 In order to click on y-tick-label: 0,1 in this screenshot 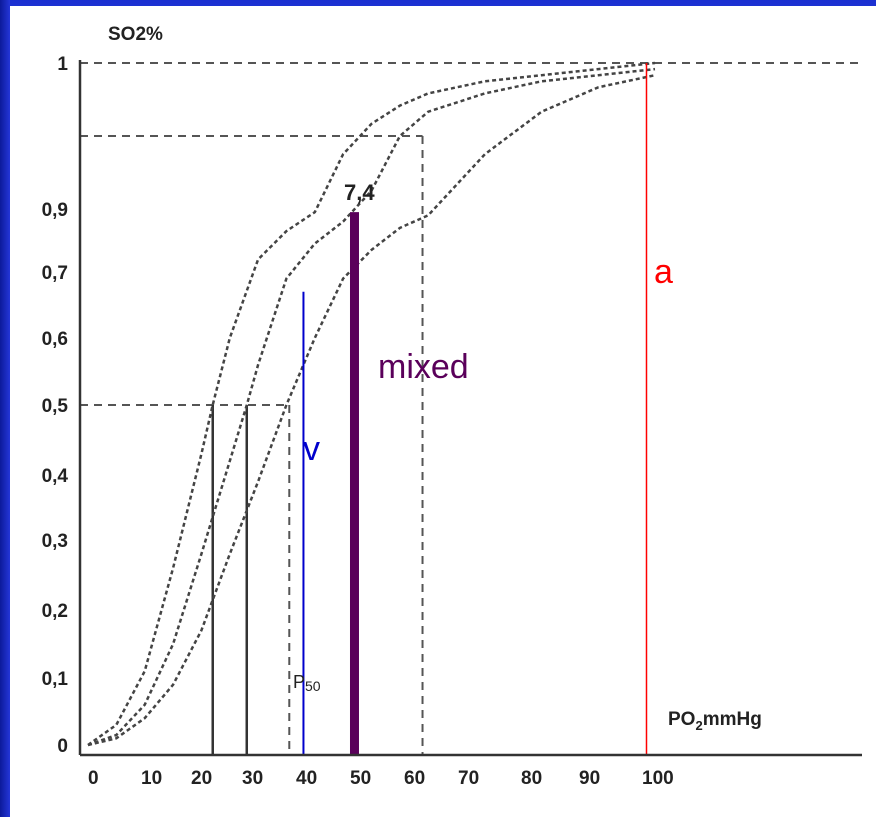, I will do `click(55, 679)`.